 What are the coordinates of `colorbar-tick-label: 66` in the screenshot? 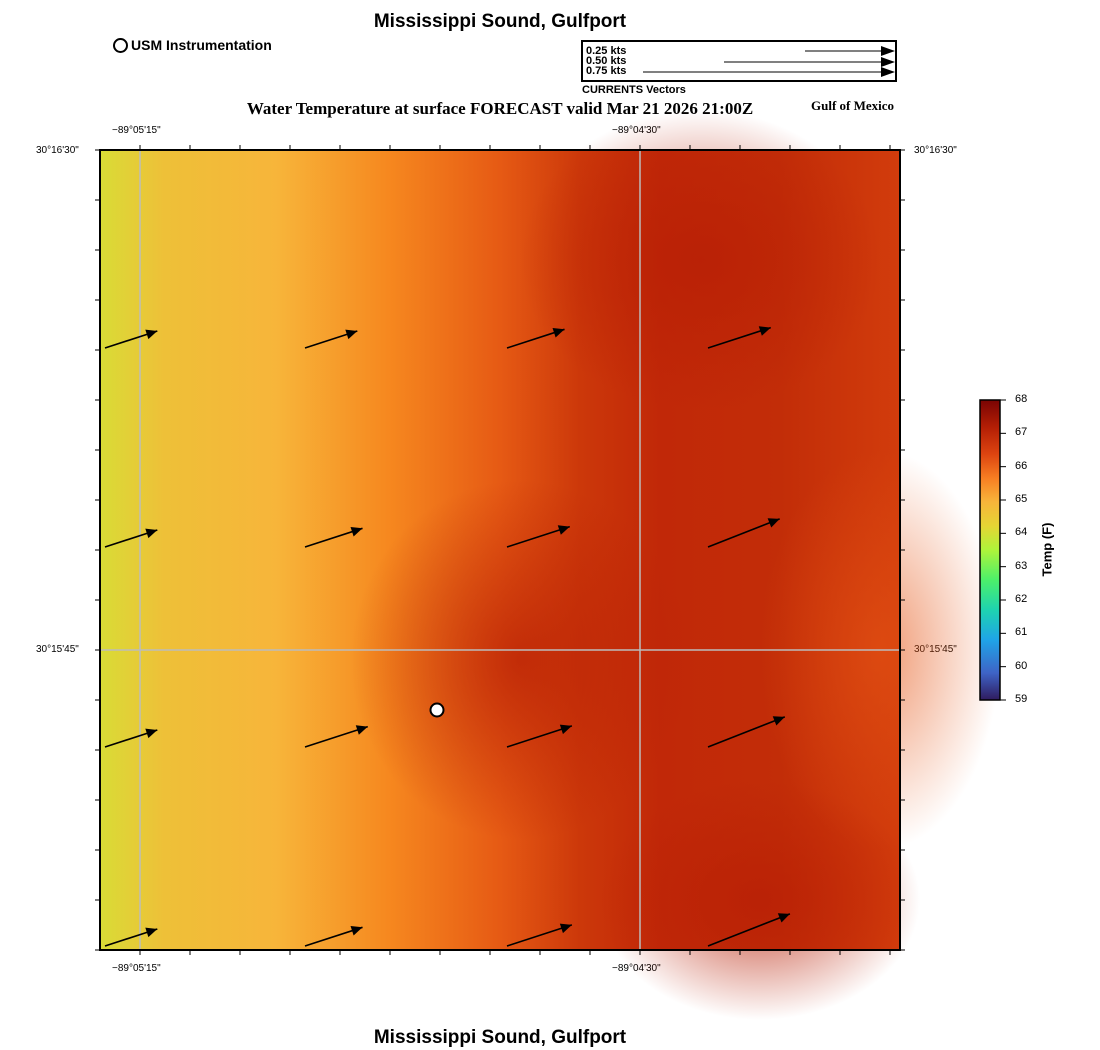 It's located at (1021, 465).